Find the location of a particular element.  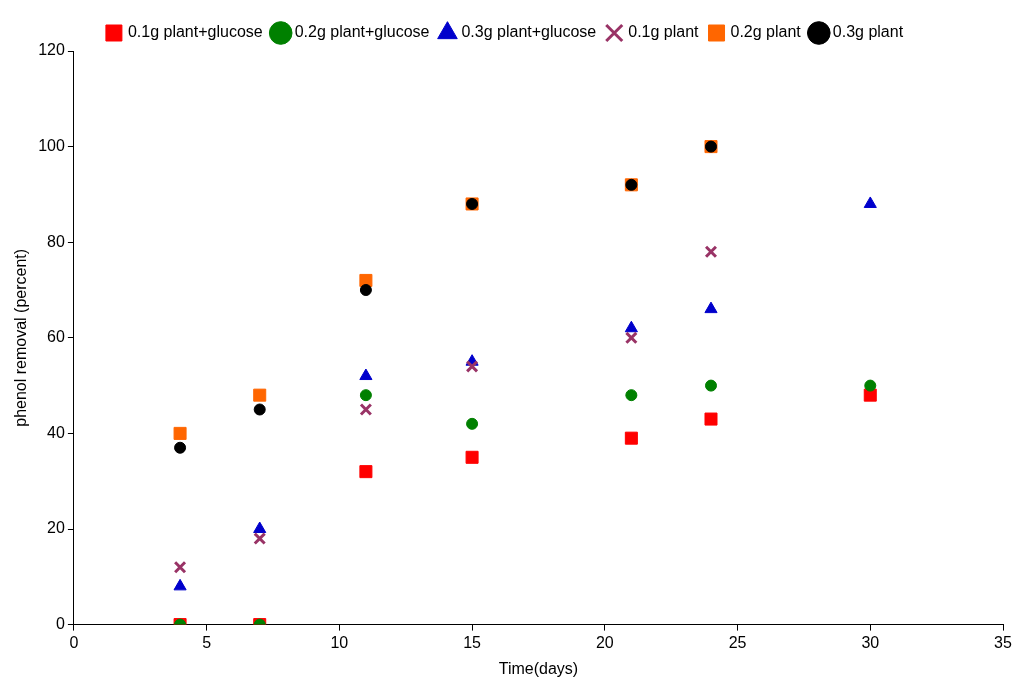

x-tick-label: 10 is located at coordinates (339, 642).